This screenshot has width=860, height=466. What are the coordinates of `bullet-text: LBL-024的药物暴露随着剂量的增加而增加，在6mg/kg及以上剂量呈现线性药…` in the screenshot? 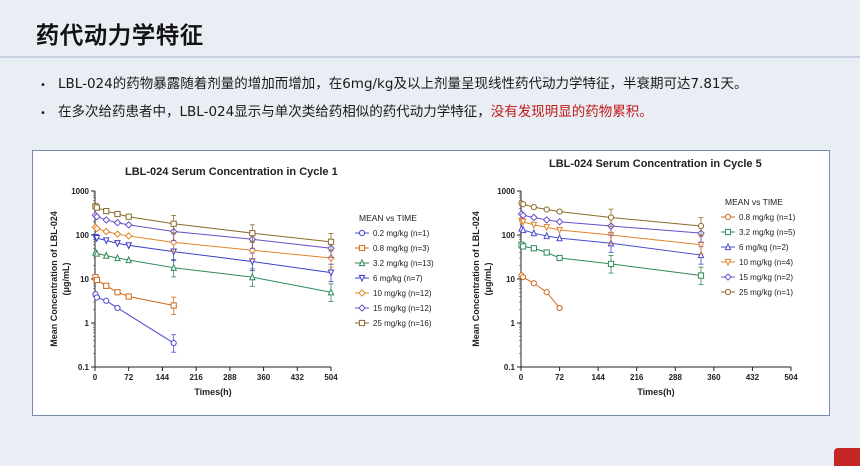 It's located at (403, 84).